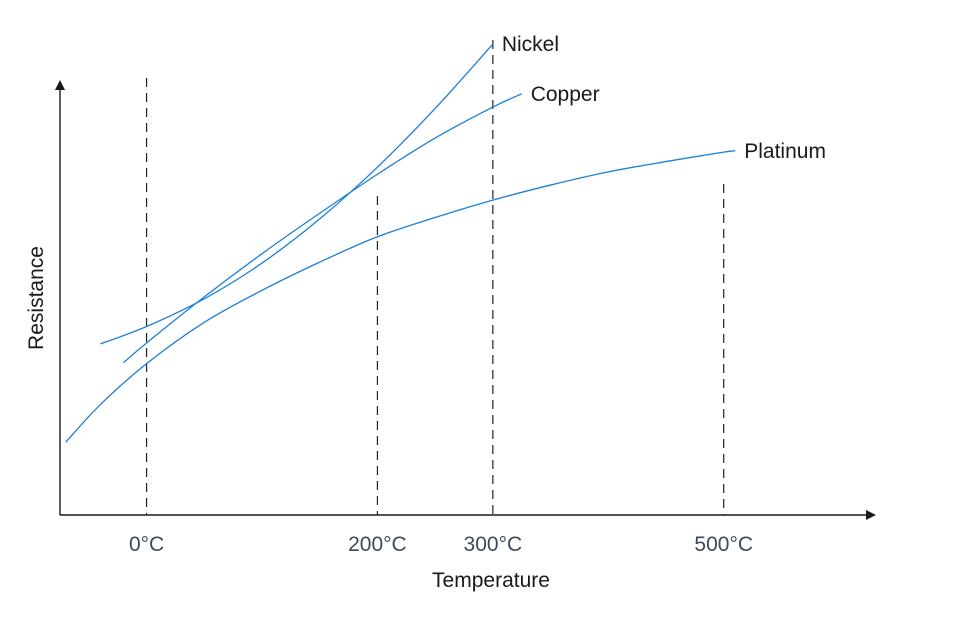 The image size is (960, 620). What do you see at coordinates (377, 544) in the screenshot?
I see `x-tick-label-200: 200°C` at bounding box center [377, 544].